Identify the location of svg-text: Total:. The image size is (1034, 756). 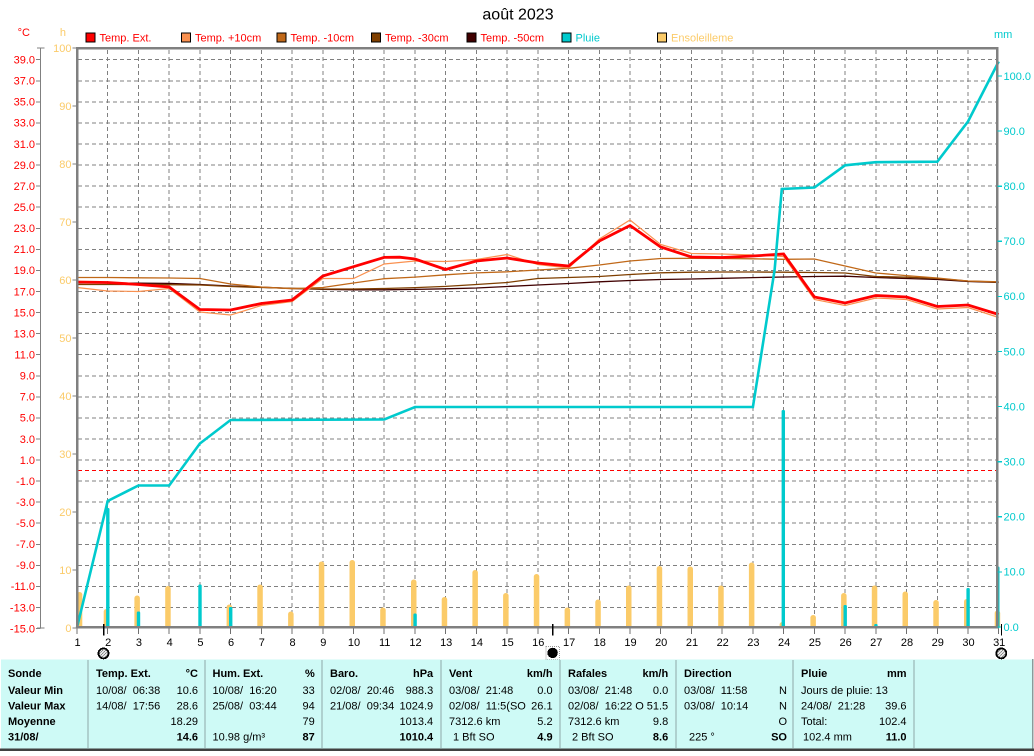
(814, 722).